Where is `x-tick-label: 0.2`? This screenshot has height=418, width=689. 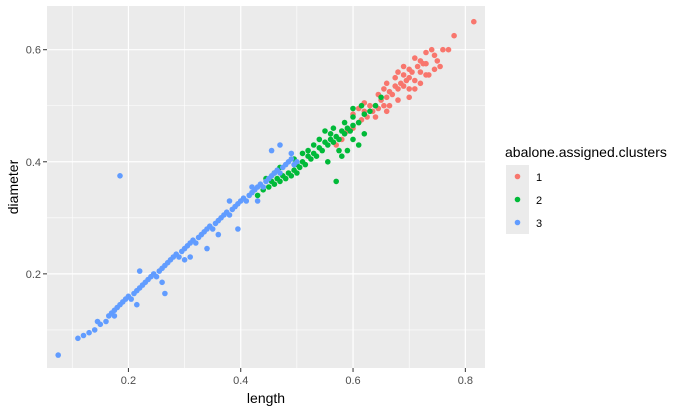 x-tick-label: 0.2 is located at coordinates (128, 381).